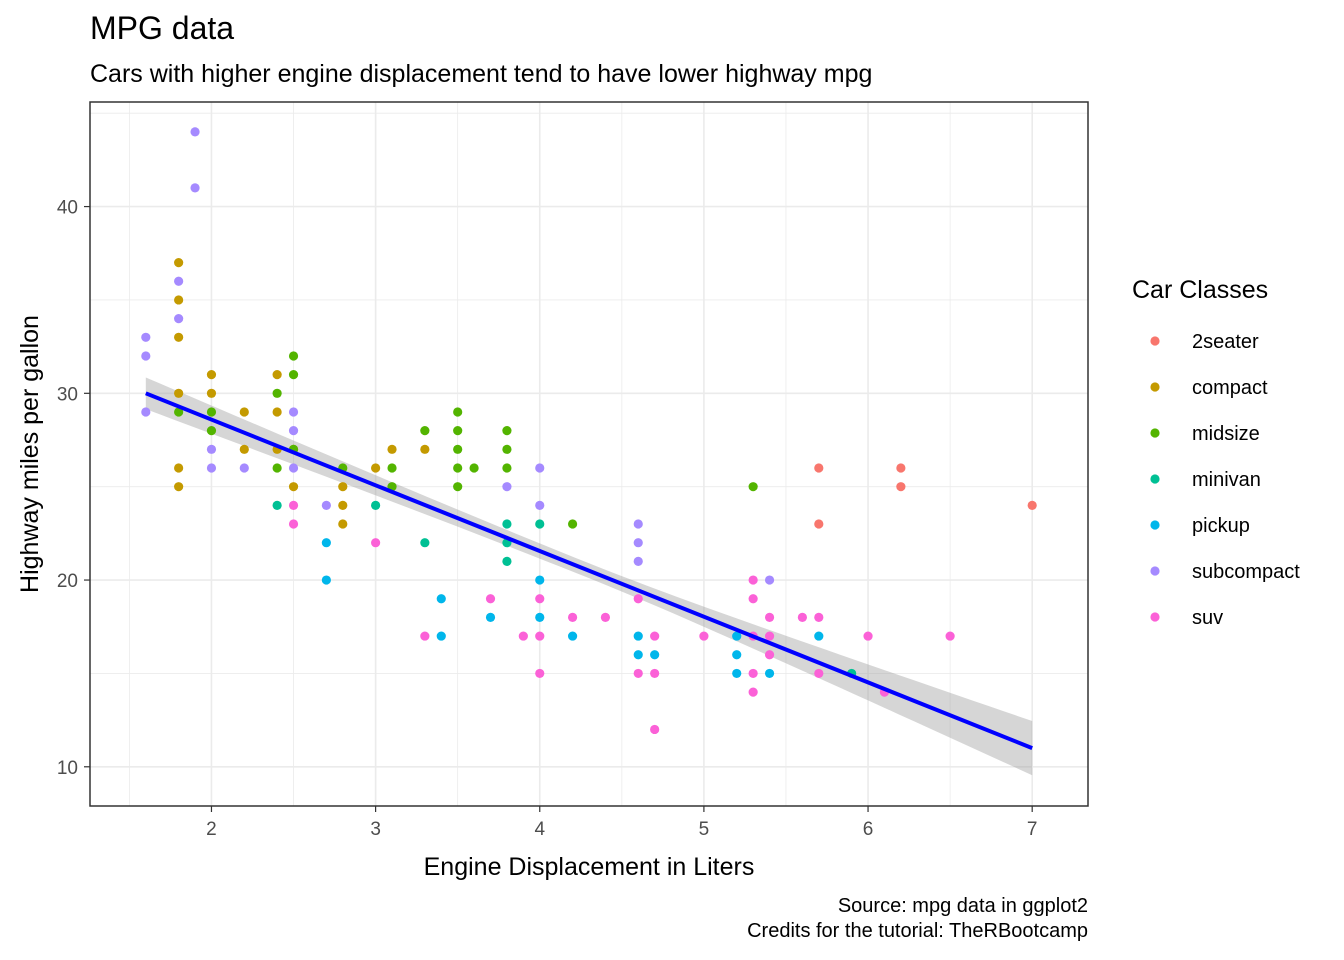  Describe the element at coordinates (162, 28) in the screenshot. I see `chart-title: MPG data` at that location.